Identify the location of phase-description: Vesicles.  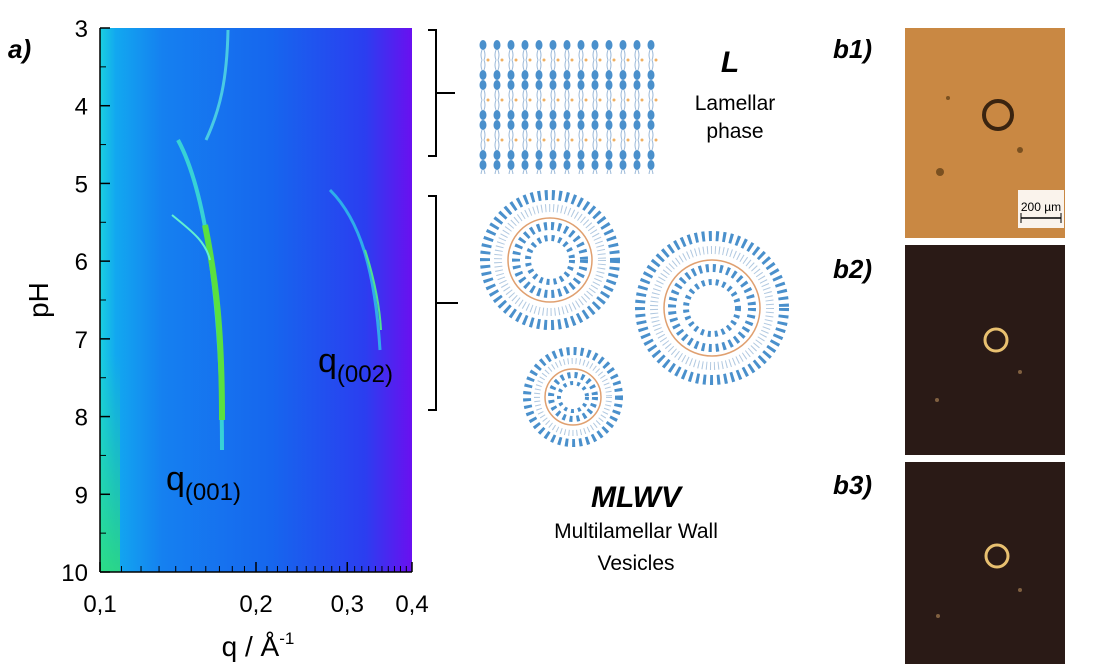
(635, 563).